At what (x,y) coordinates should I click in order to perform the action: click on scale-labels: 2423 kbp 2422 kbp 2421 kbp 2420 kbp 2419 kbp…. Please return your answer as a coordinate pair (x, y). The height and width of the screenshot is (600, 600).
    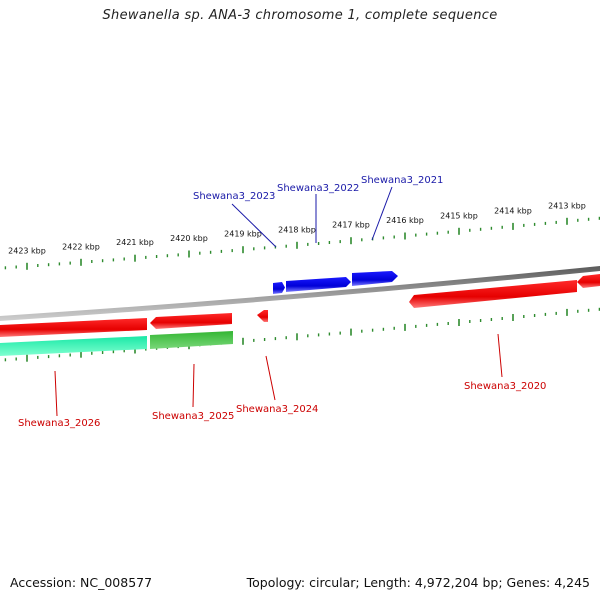
    Looking at the image, I should click on (297, 228).